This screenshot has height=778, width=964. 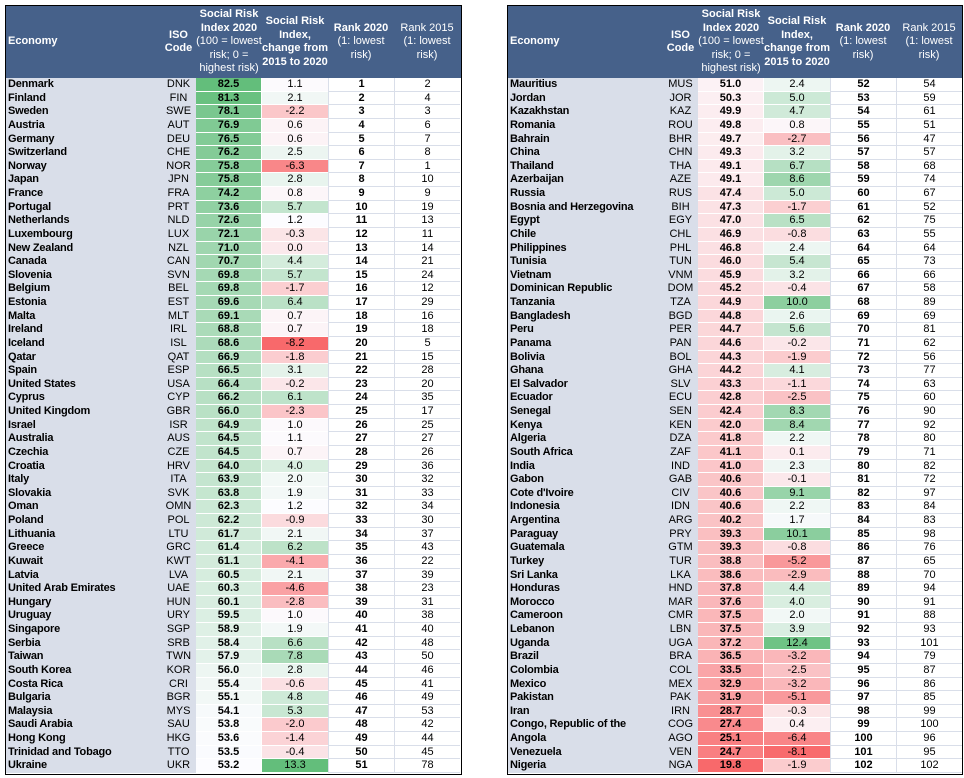 I want to click on economy-name: Pakistan, so click(x=585, y=698).